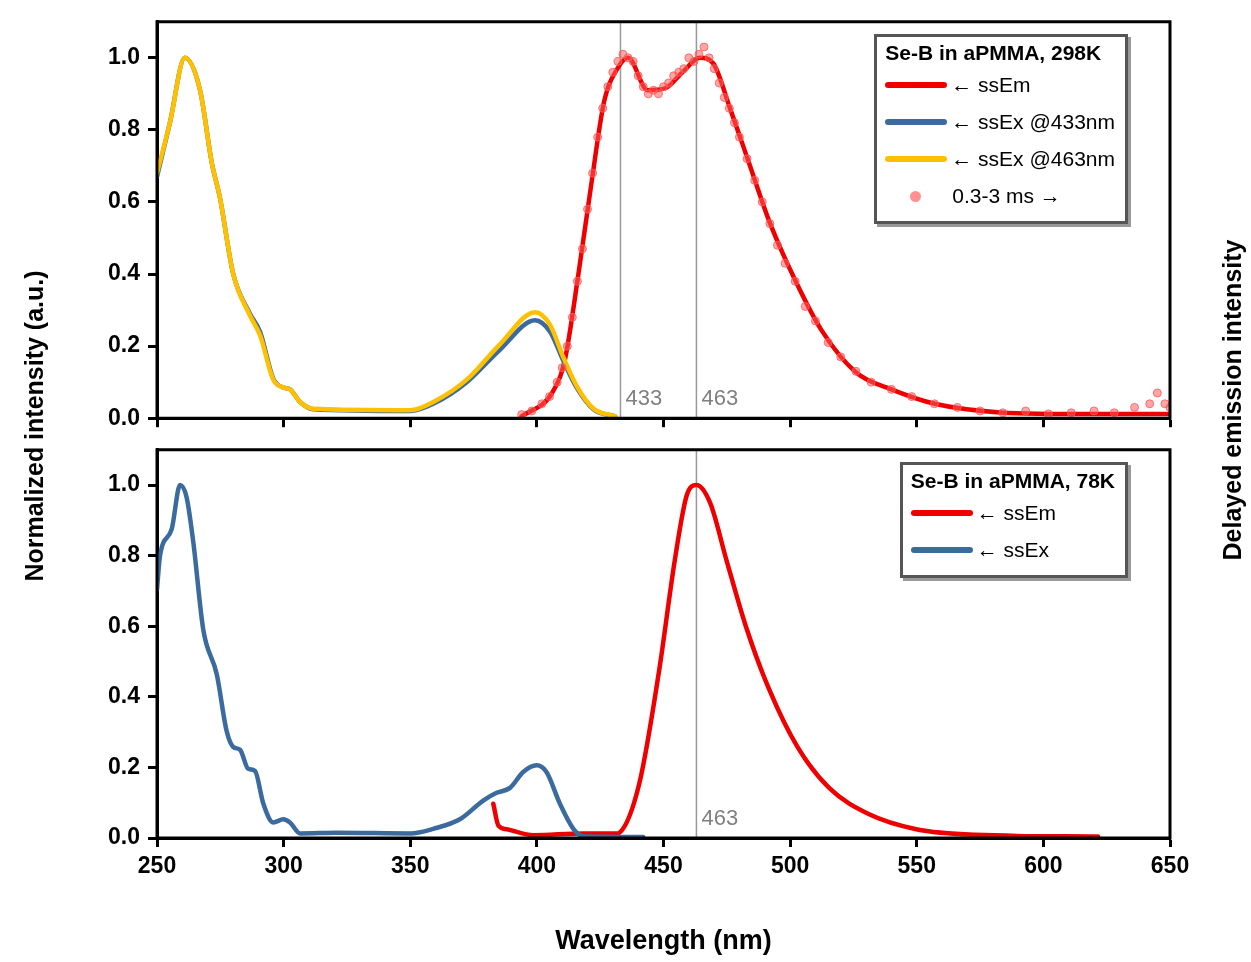 The image size is (1251, 962). What do you see at coordinates (1170, 865) in the screenshot?
I see `x-tick-label: 650` at bounding box center [1170, 865].